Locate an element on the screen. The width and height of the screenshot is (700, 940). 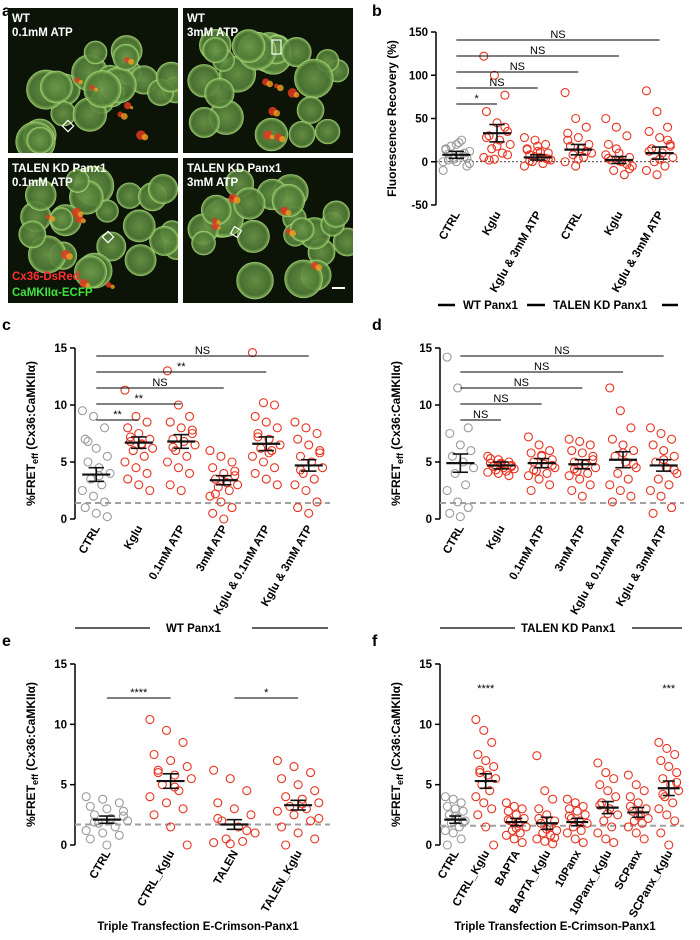
micrograph-tile: TALEN KD Panx1 3mM ATP is located at coordinates (268, 230).